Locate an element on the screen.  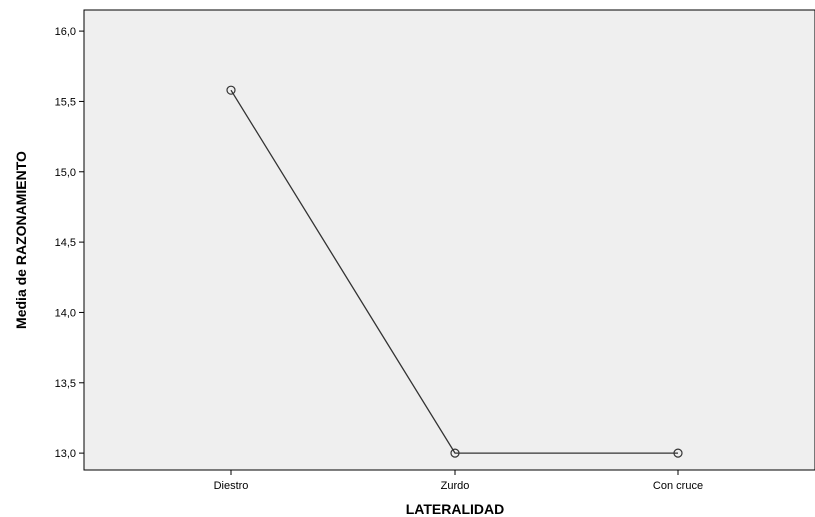
y-axis: 13,0 13,5 14,0 14,5 15,0 15,5 16,0 is located at coordinates (69, 243).